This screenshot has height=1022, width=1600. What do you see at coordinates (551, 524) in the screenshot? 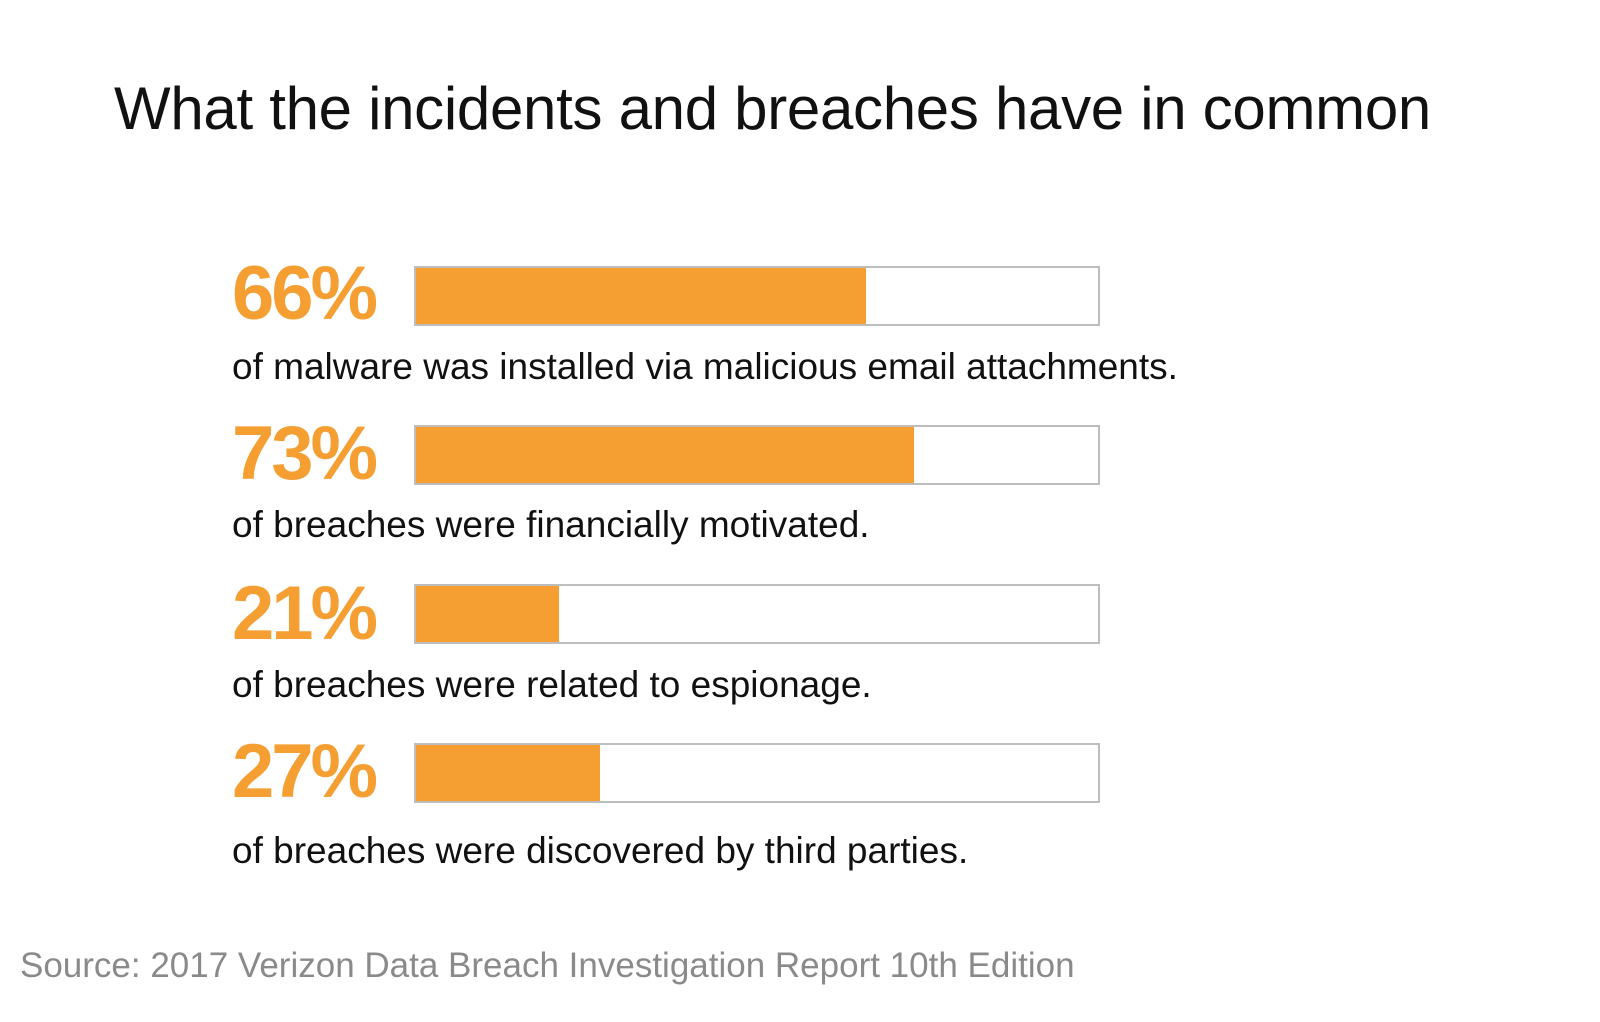
I see `stat-description: of breaches were financially motivated.` at bounding box center [551, 524].